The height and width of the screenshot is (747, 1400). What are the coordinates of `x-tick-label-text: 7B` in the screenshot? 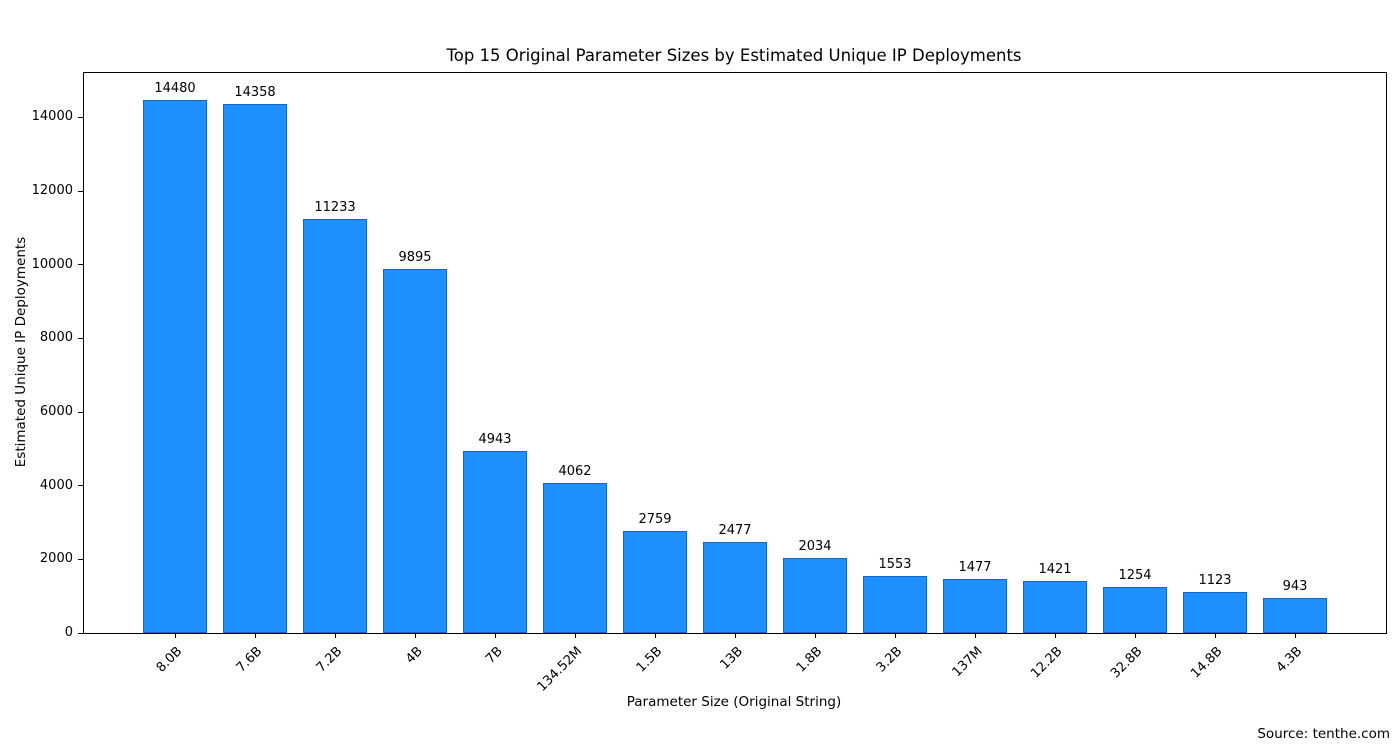 It's located at (494, 655).